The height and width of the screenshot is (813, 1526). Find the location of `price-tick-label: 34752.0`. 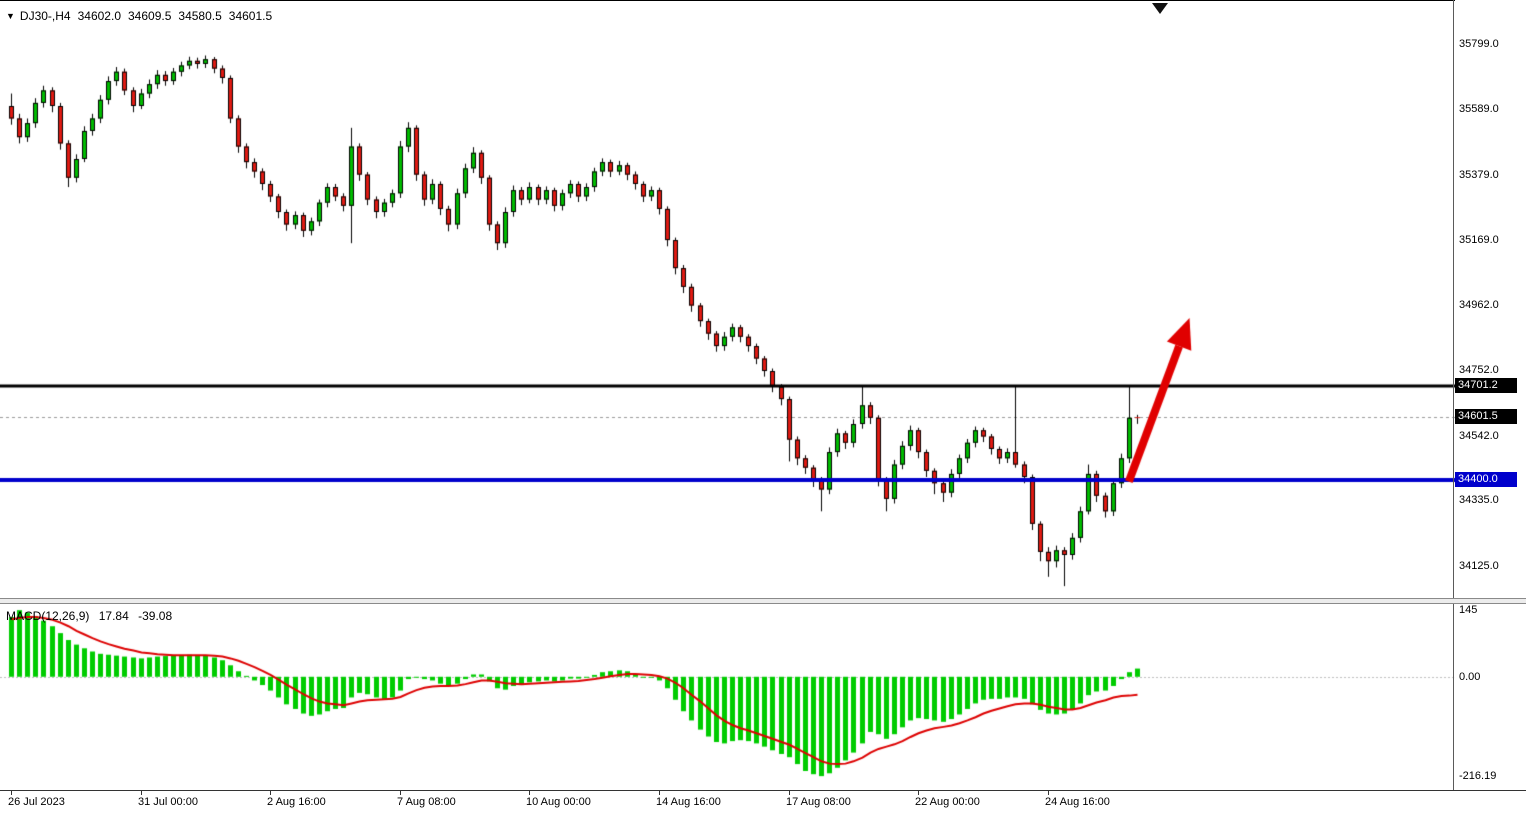

price-tick-label: 34752.0 is located at coordinates (1479, 370).